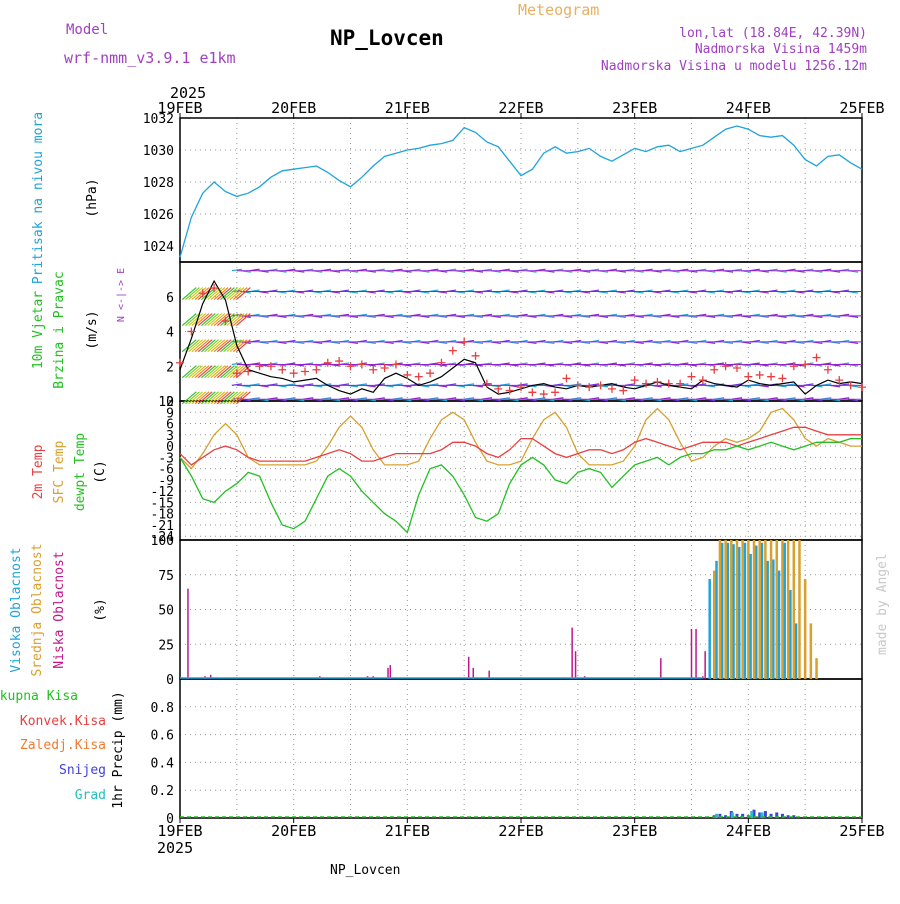 Image resolution: width=900 pixels, height=904 pixels. I want to click on x-tick-label-top: 19FEB, so click(179, 108).